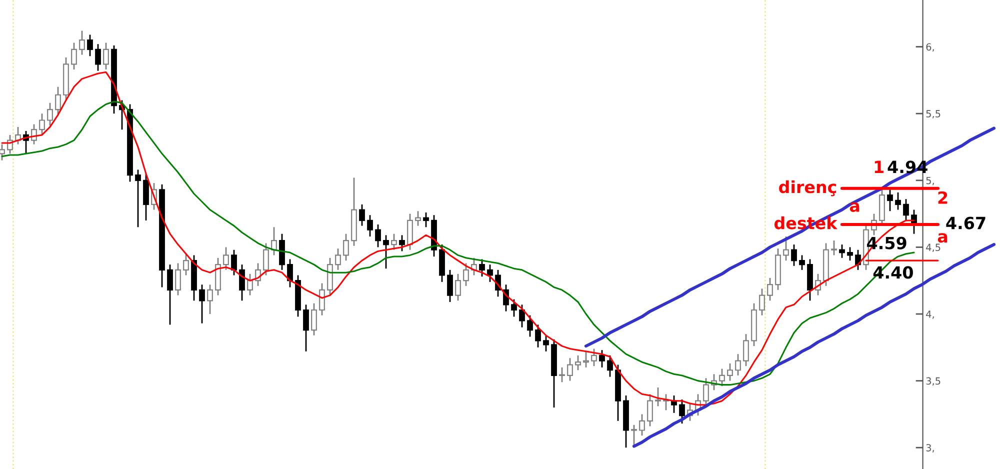  What do you see at coordinates (966, 223) in the screenshot?
I see `annotation: 4.67` at bounding box center [966, 223].